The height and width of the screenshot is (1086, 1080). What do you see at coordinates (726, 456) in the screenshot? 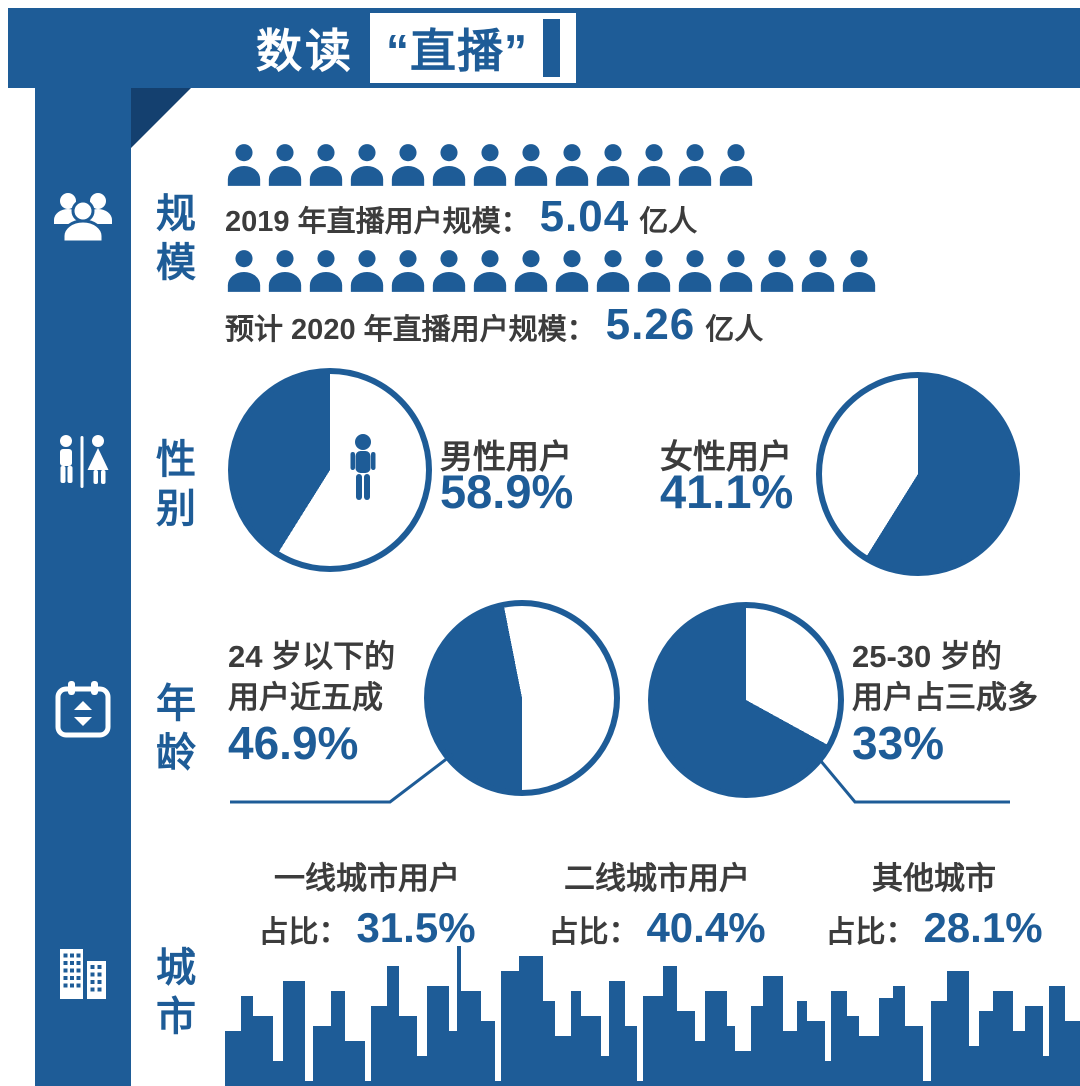
I see `female-label: 女性用户` at bounding box center [726, 456].